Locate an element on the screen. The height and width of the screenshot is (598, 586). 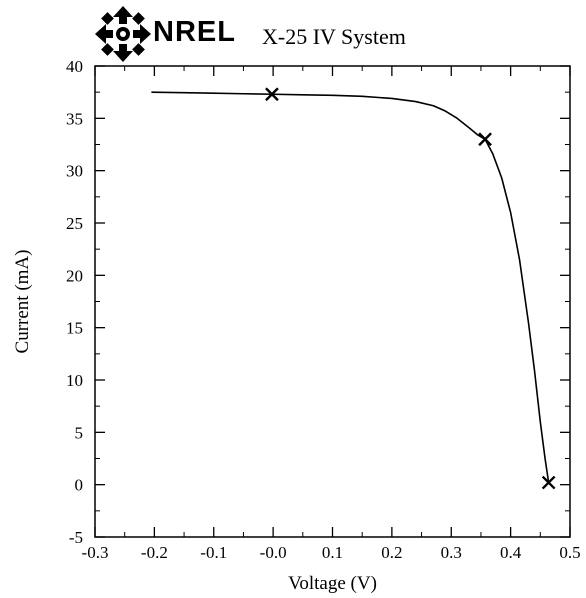
y-tick-label: 0 is located at coordinates (79, 485).